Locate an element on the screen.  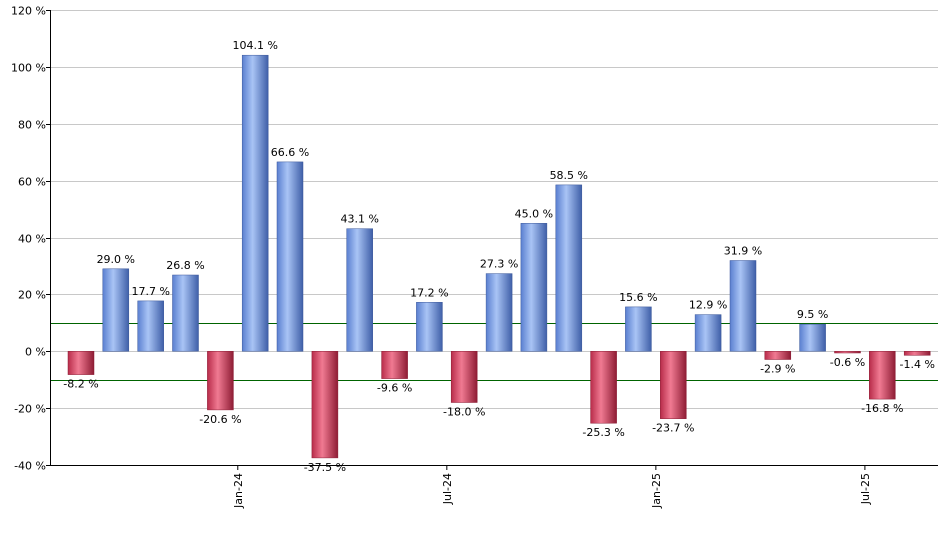
y-tick-label: 0 % is located at coordinates (35, 352).